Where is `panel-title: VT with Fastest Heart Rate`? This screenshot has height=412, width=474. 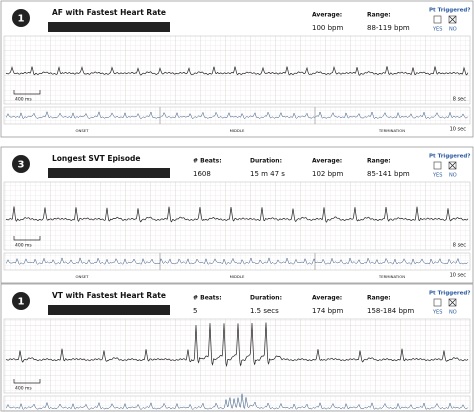 panel-title: VT with Fastest Heart Rate is located at coordinates (109, 295).